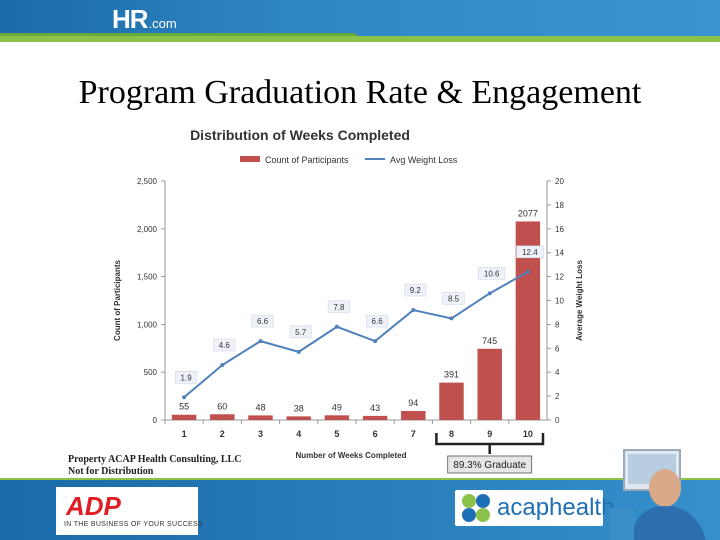 This screenshot has width=720, height=540. I want to click on y2-tick-label: 8, so click(557, 324).